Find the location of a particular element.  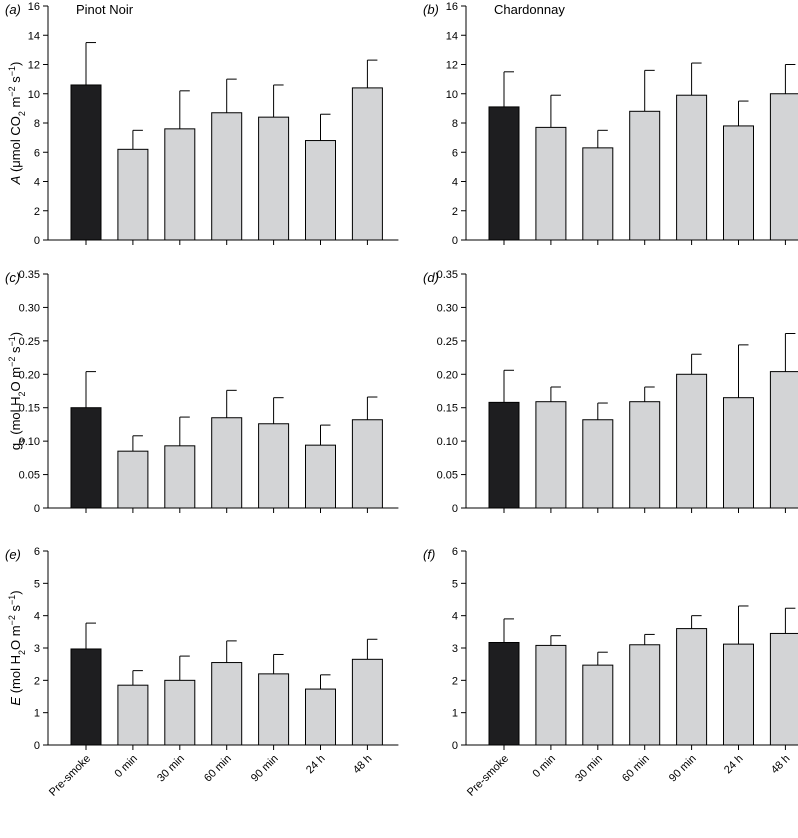

x-category-label: 0 min is located at coordinates (545, 767).